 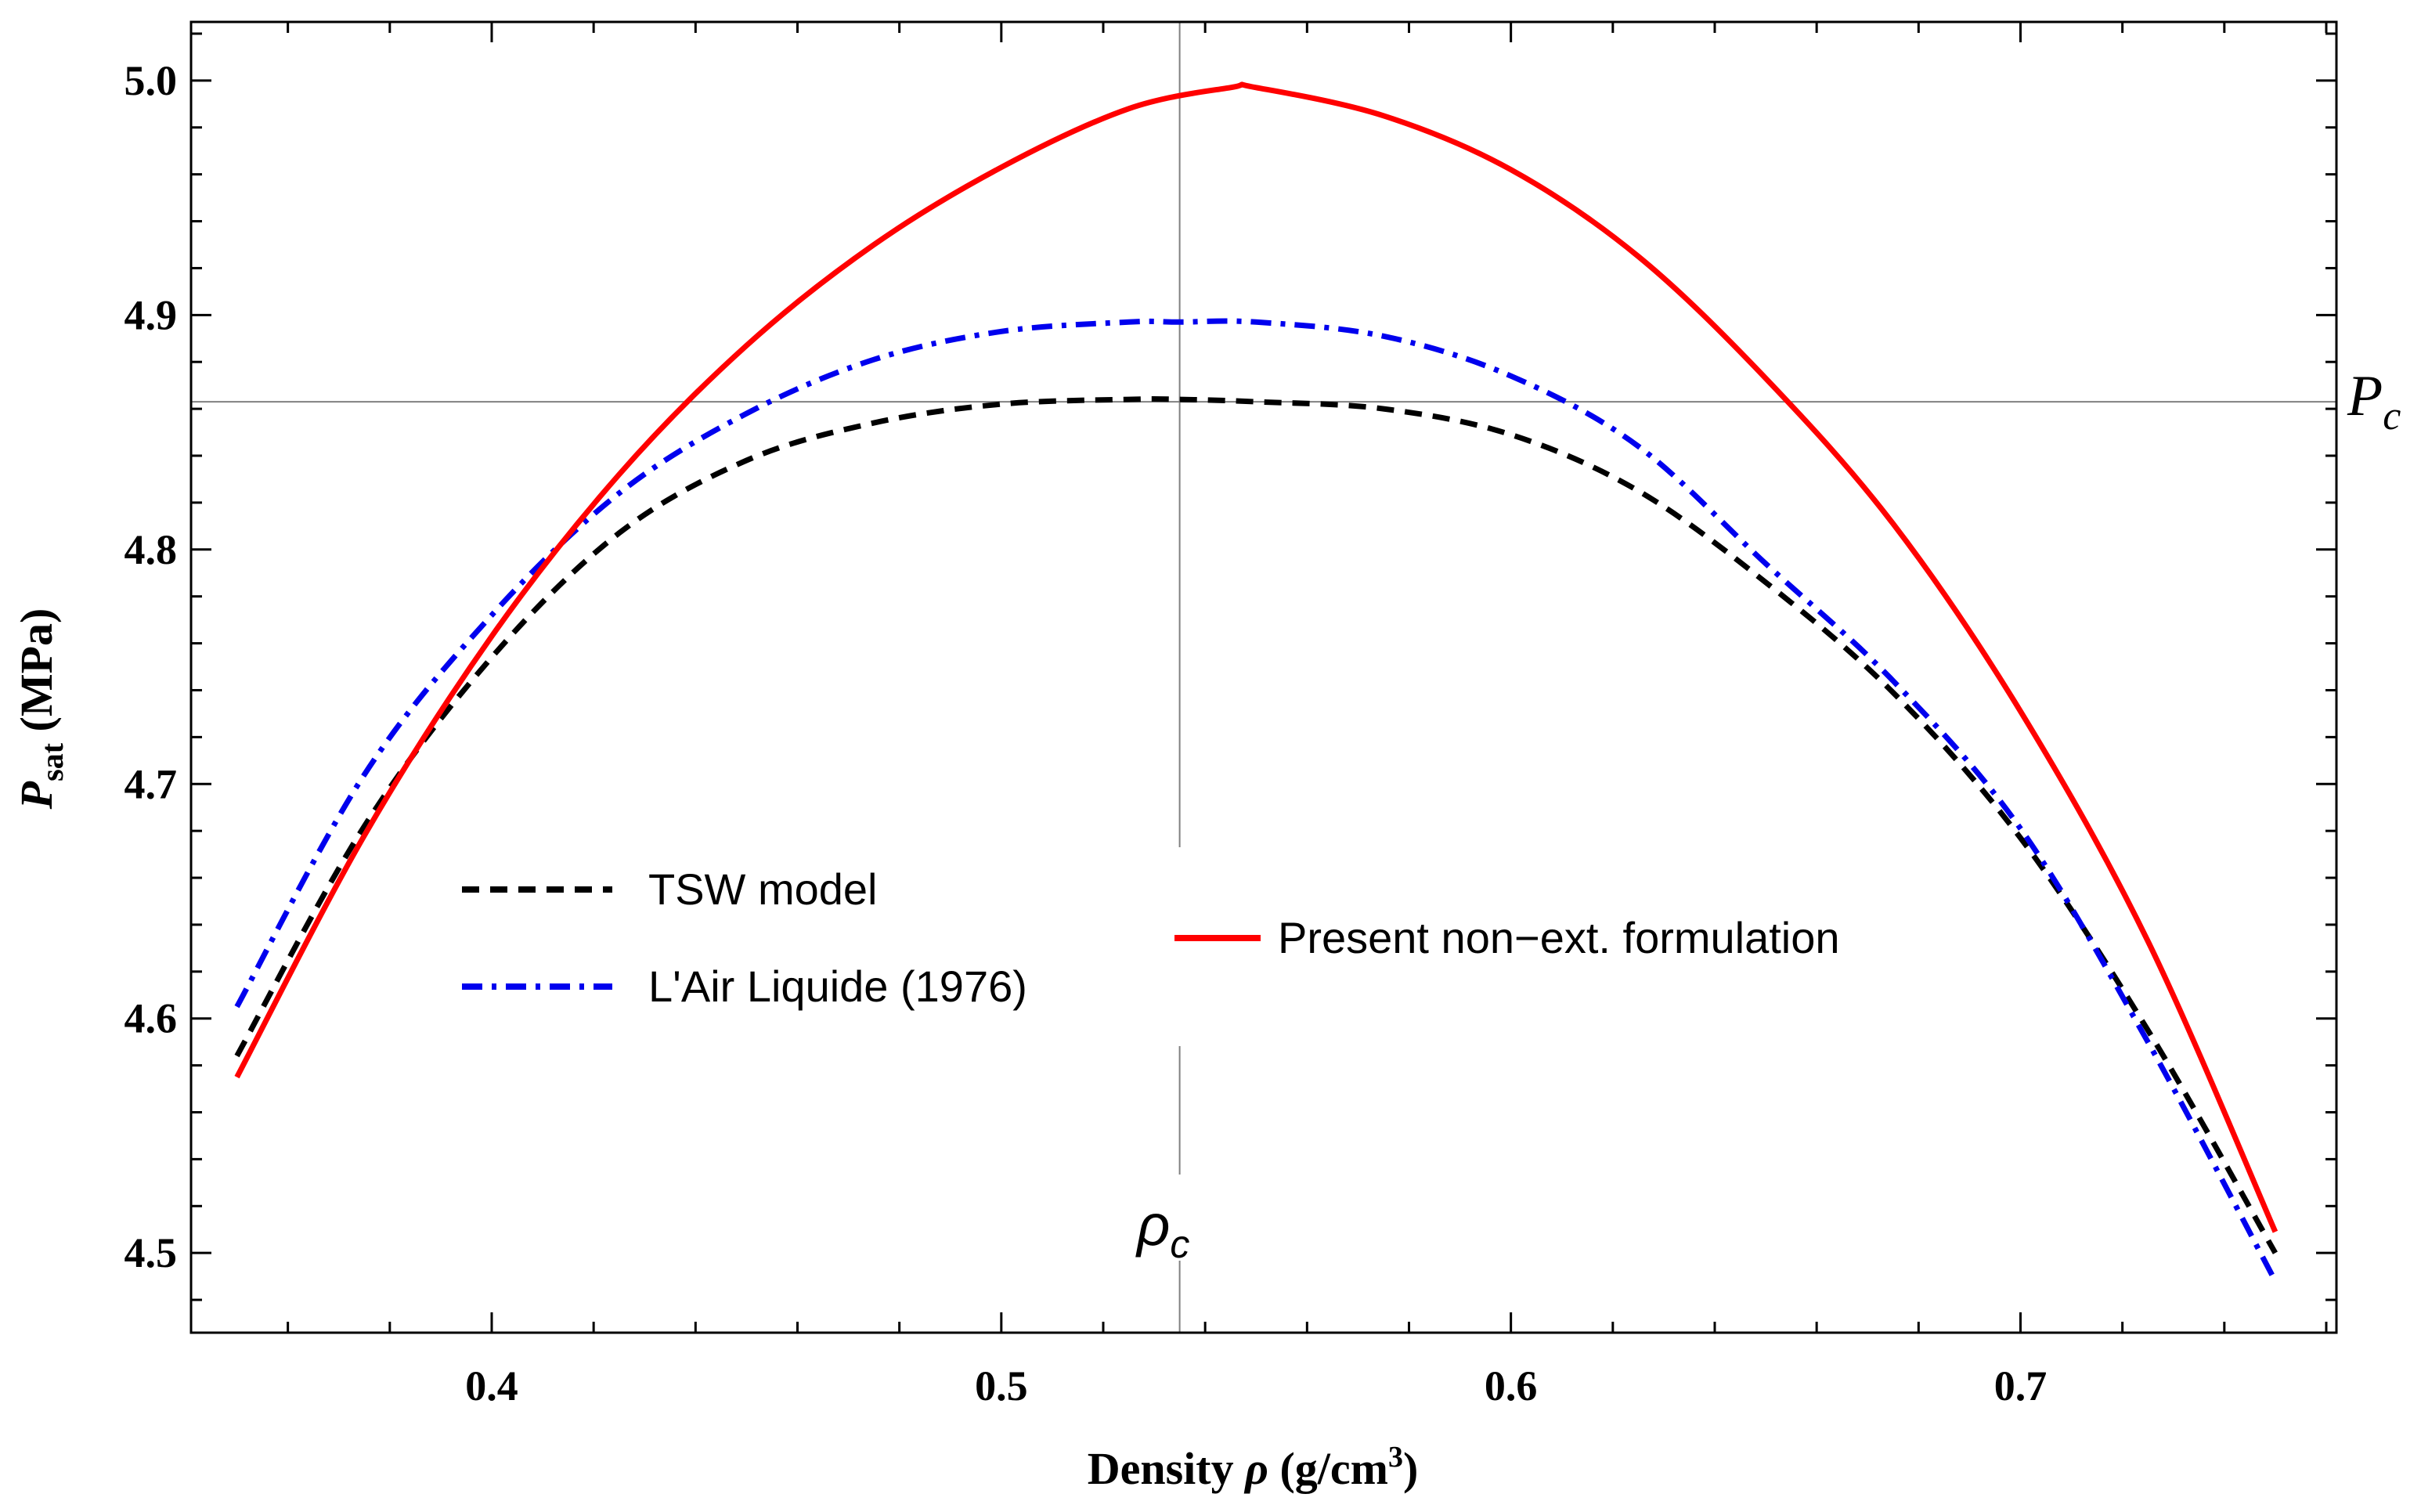 What do you see at coordinates (1256, 1385) in the screenshot?
I see `x-tick-labels: 0.4 0.5 0.6 0.7` at bounding box center [1256, 1385].